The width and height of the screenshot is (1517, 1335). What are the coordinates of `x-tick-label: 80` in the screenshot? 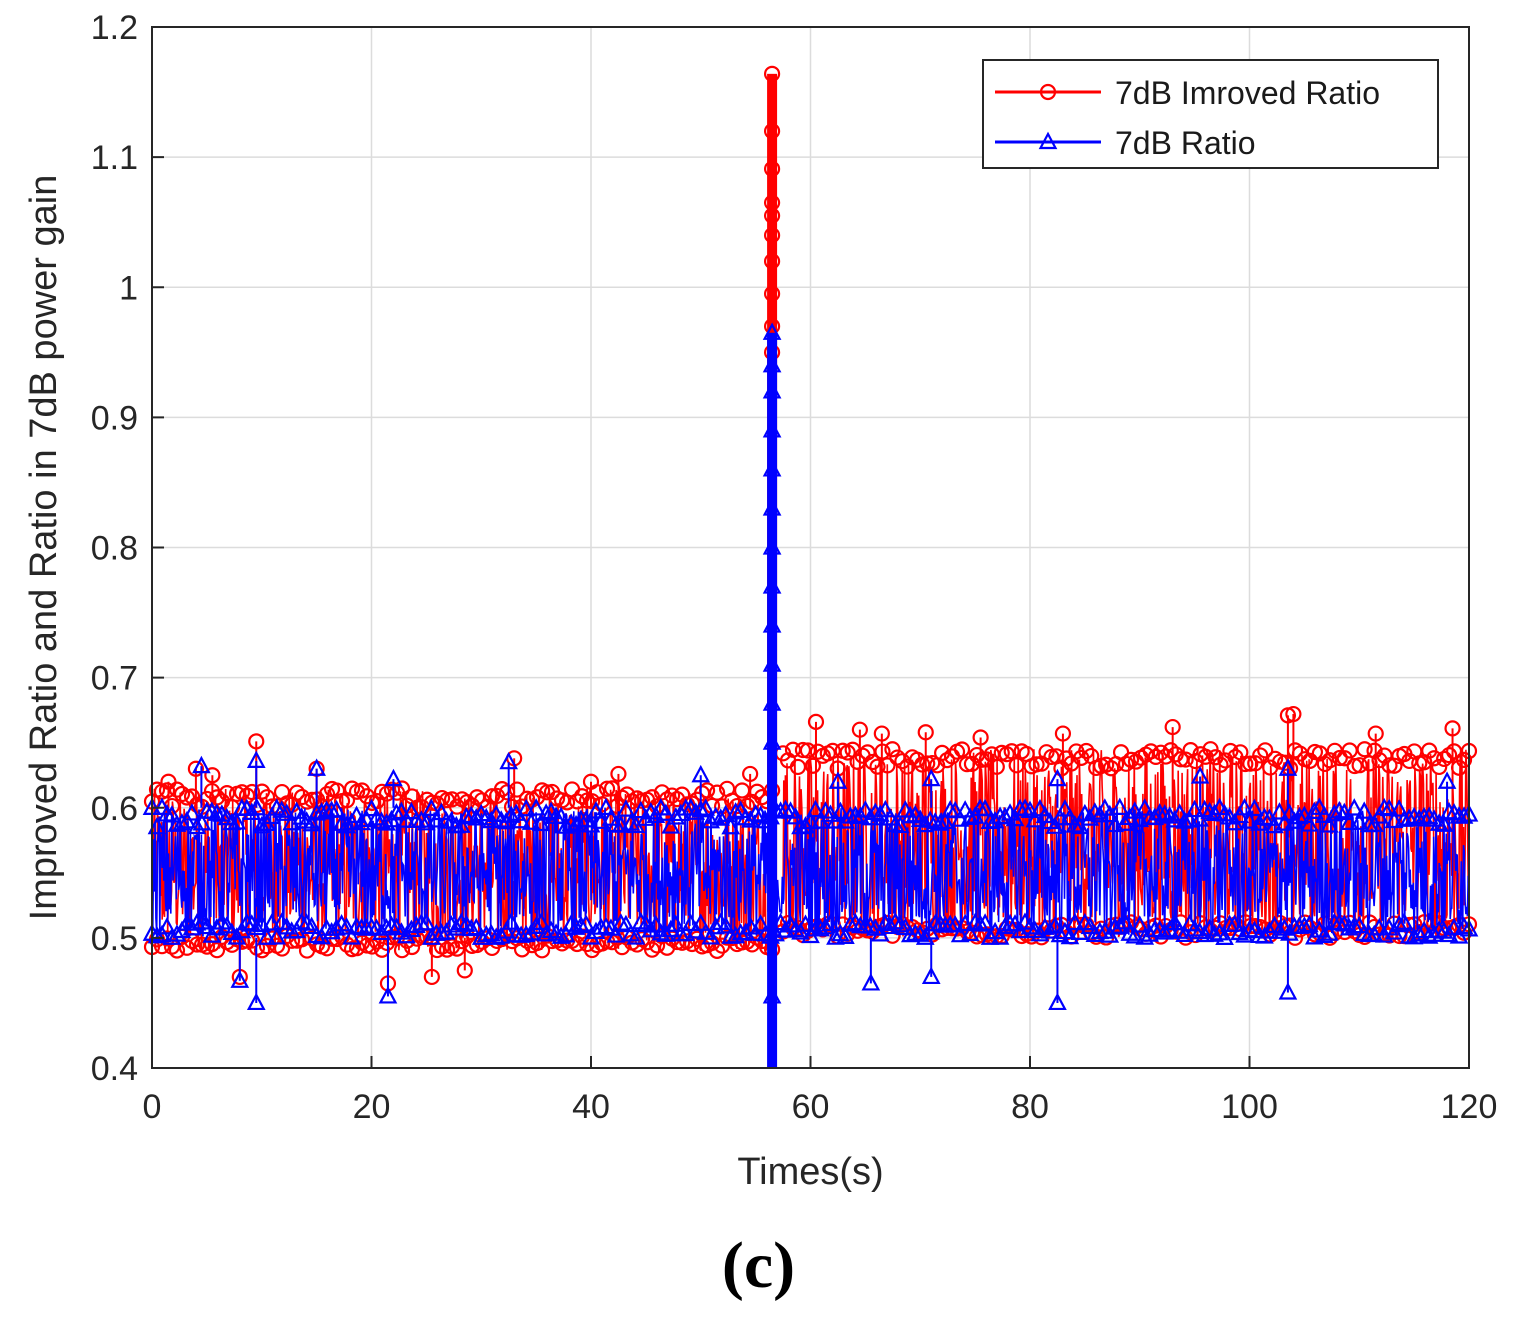 It's located at (1030, 1107).